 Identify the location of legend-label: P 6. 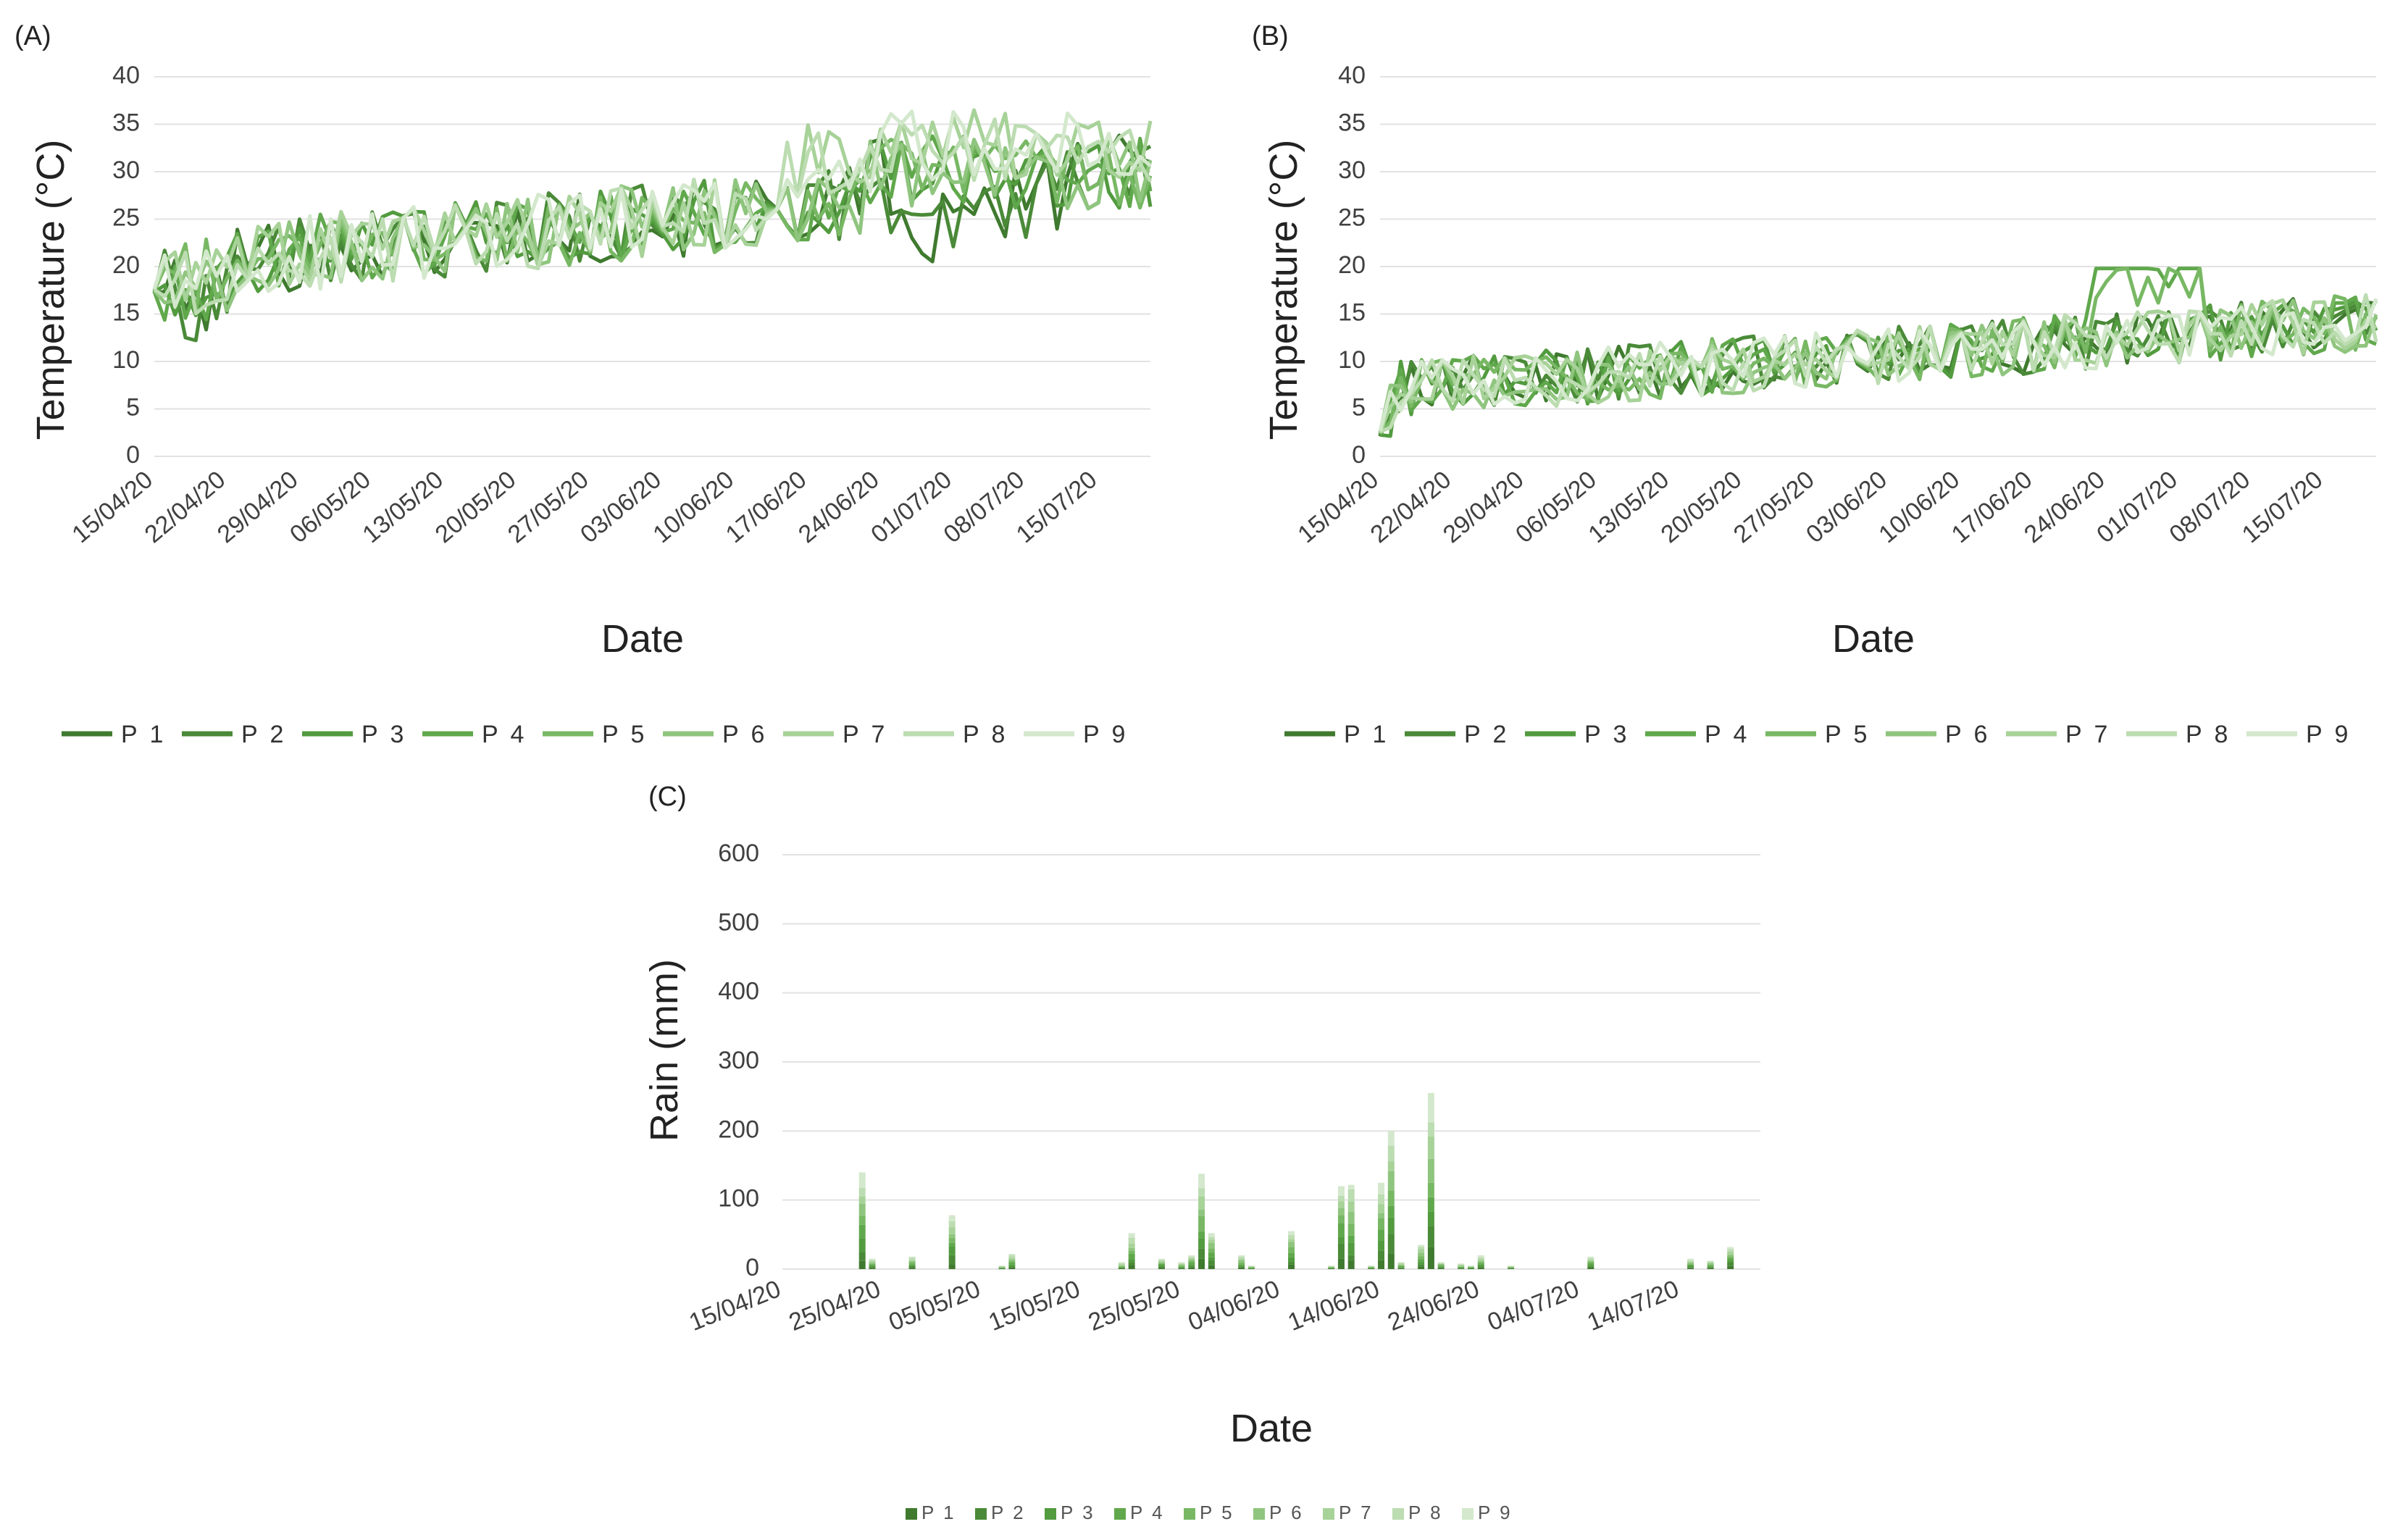
(1286, 1512).